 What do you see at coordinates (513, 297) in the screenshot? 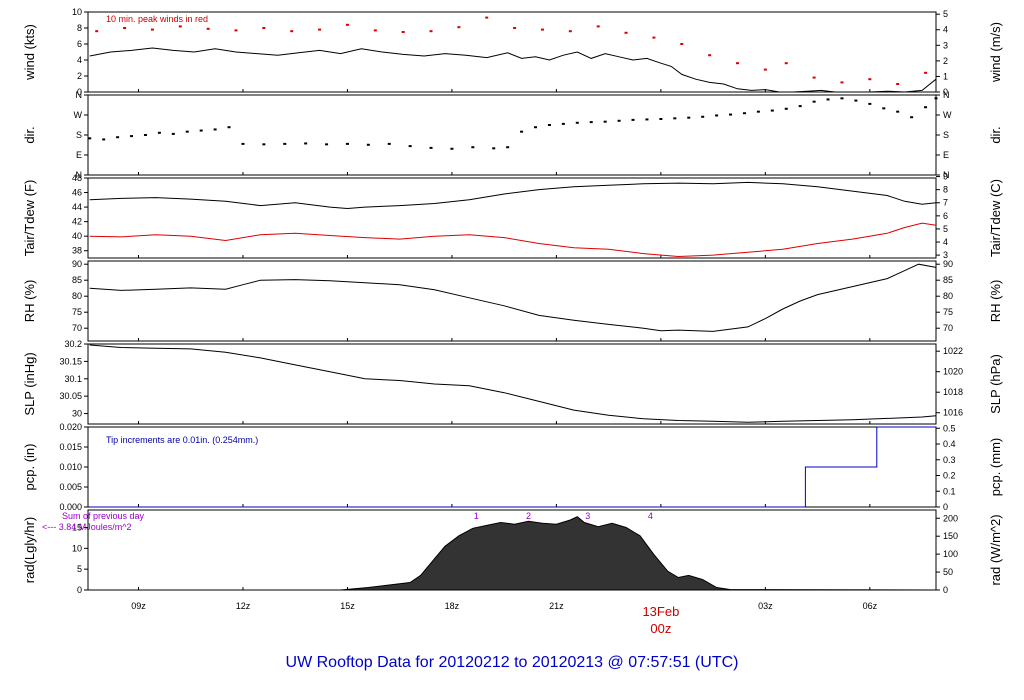
I see `series-line-rh` at bounding box center [513, 297].